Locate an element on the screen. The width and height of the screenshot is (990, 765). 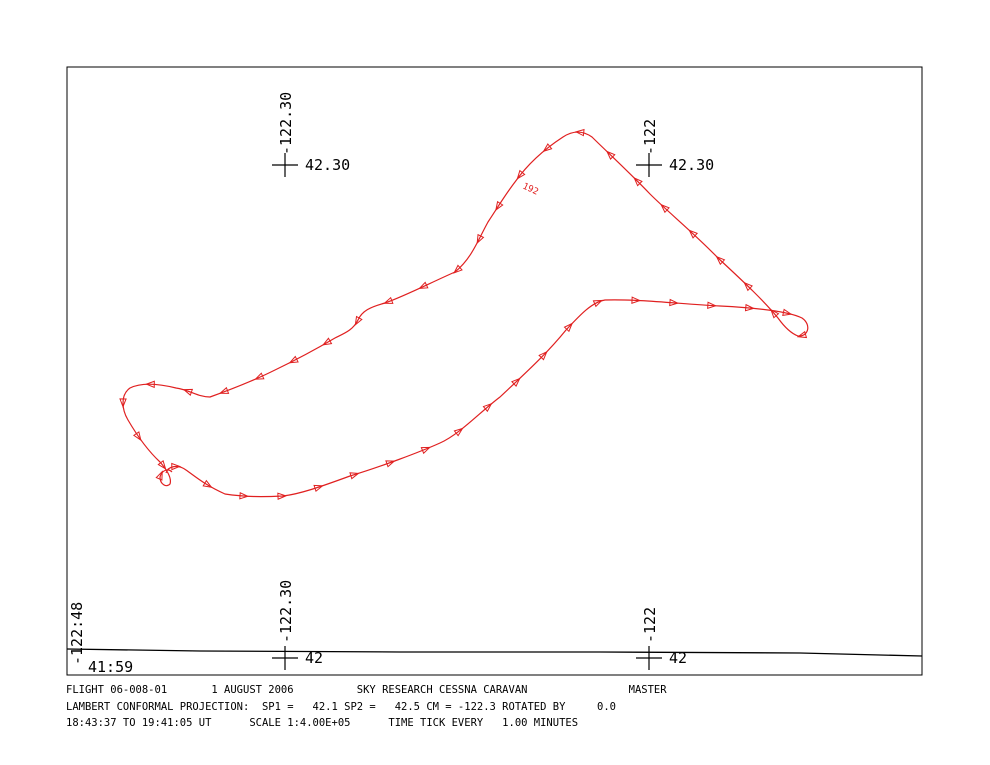
grid-label-bottom-right-lon: -122 is located at coordinates (650, 625).